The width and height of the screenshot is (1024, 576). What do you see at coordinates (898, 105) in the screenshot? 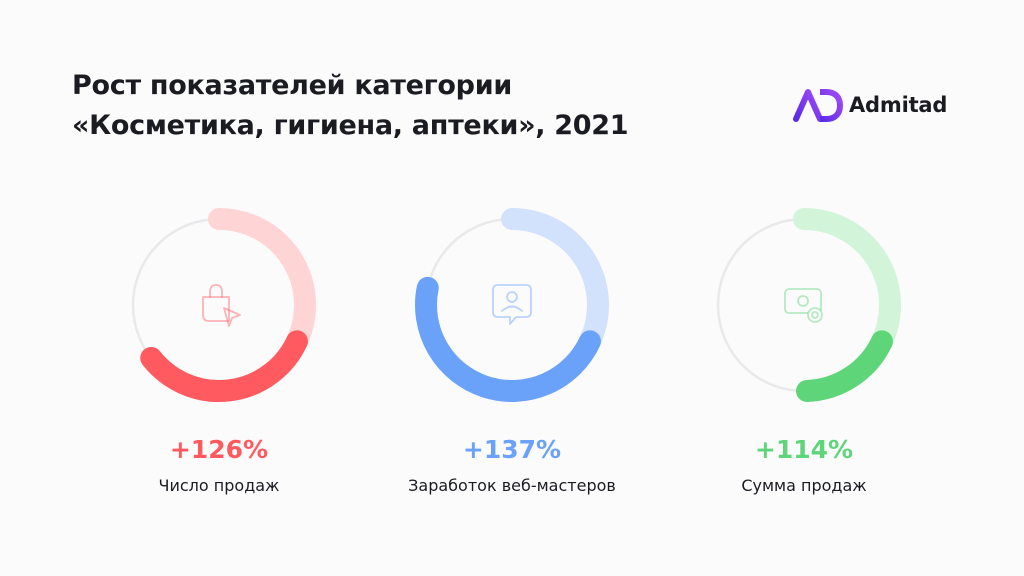
I see `logo-text: Admitad` at bounding box center [898, 105].